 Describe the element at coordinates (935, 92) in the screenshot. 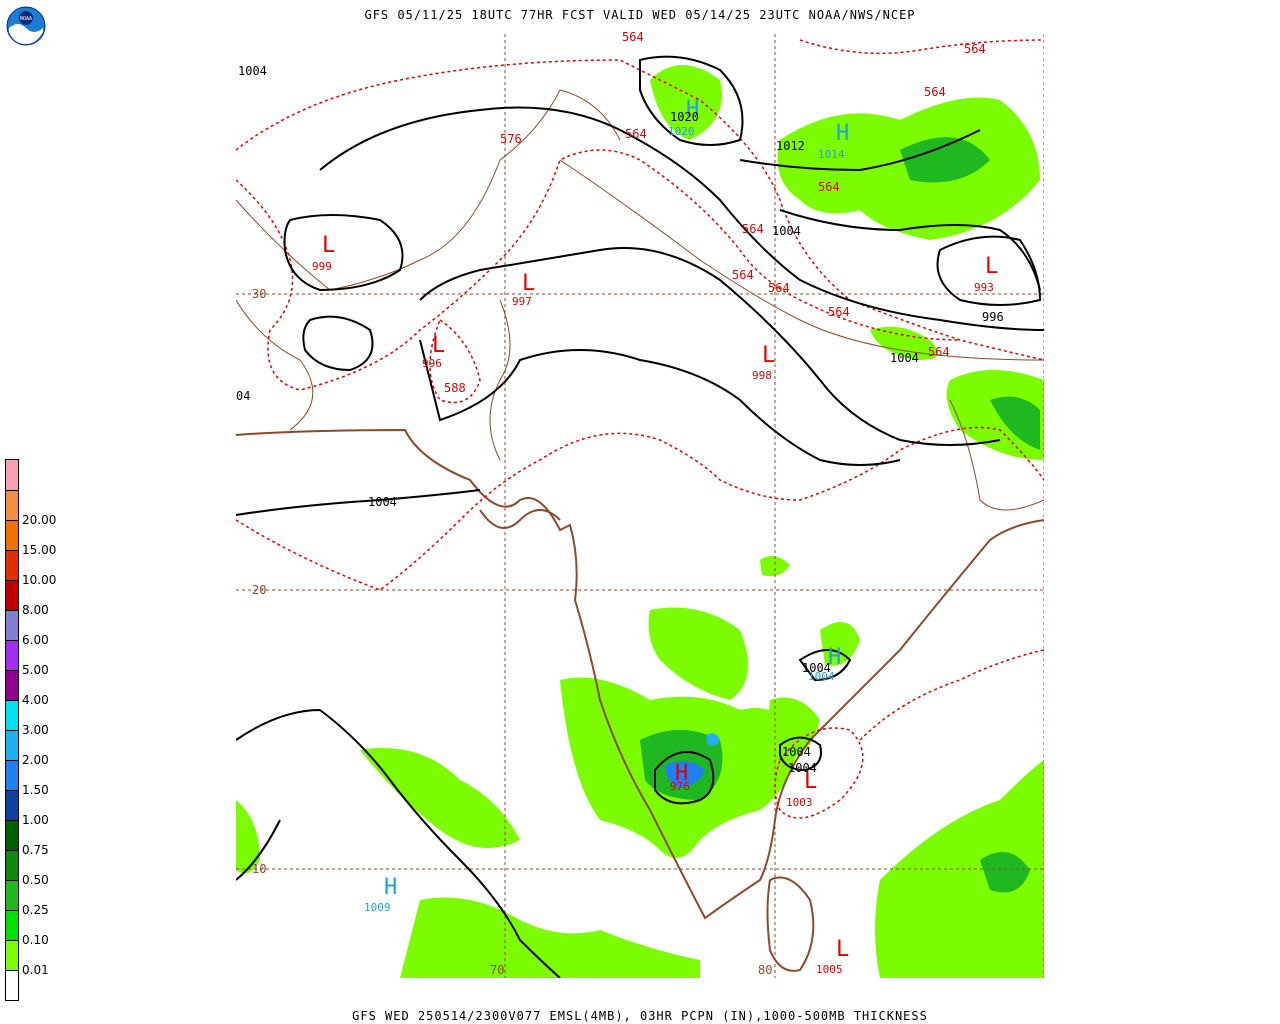

I see `thickness-label-3: 564` at that location.